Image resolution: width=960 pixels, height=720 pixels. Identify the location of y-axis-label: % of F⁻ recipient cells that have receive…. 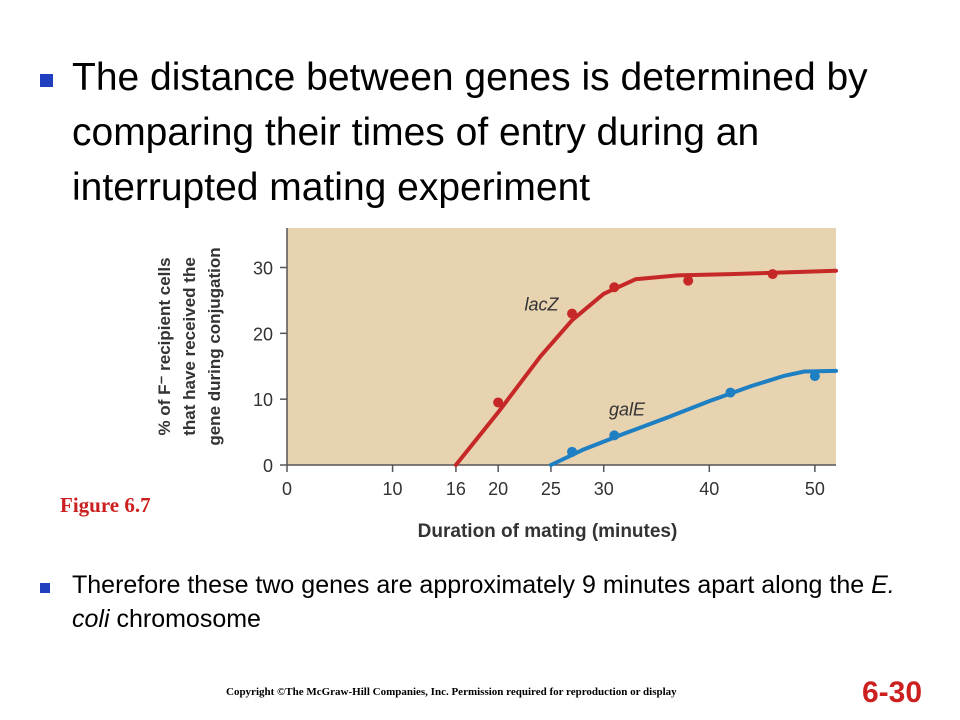
(189, 346).